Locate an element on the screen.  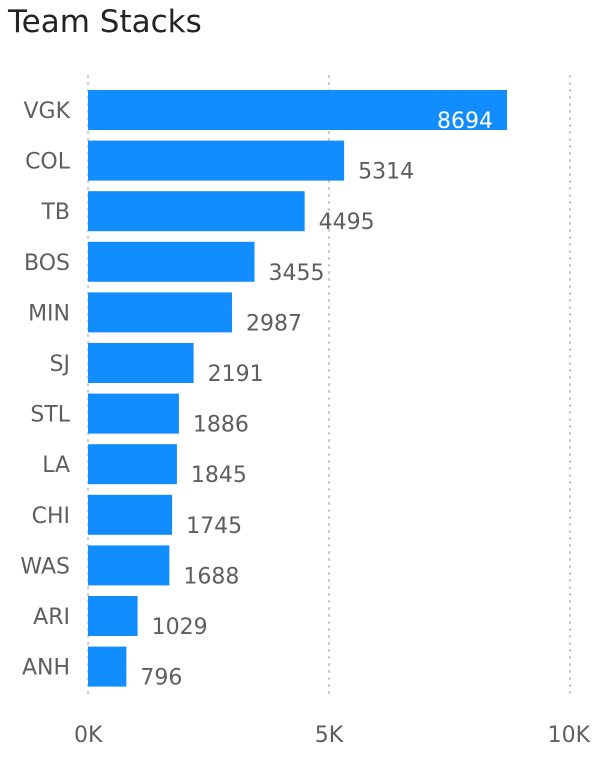
data-label-sj: 2191 is located at coordinates (236, 374).